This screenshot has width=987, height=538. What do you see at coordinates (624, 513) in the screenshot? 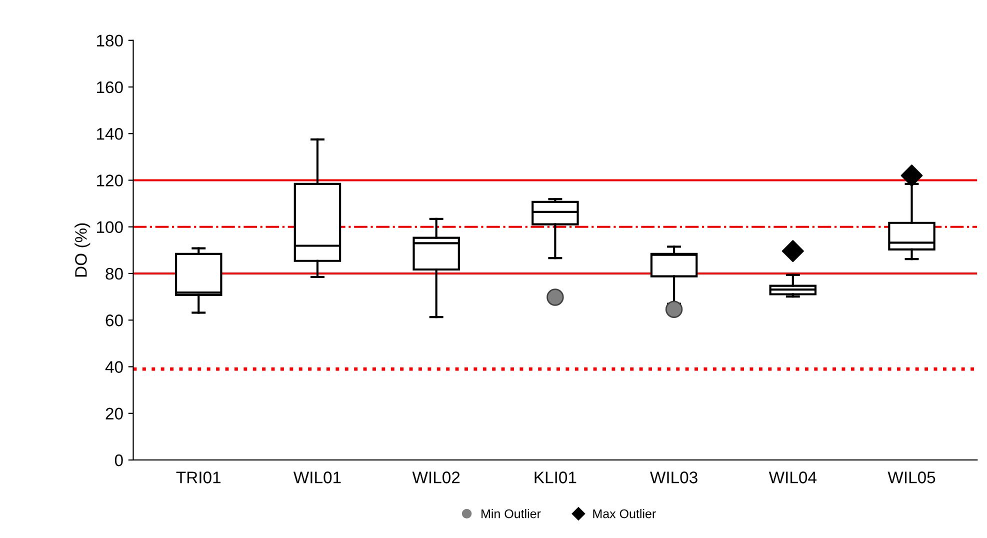
I see `legend-label: Max Outlier` at bounding box center [624, 513].